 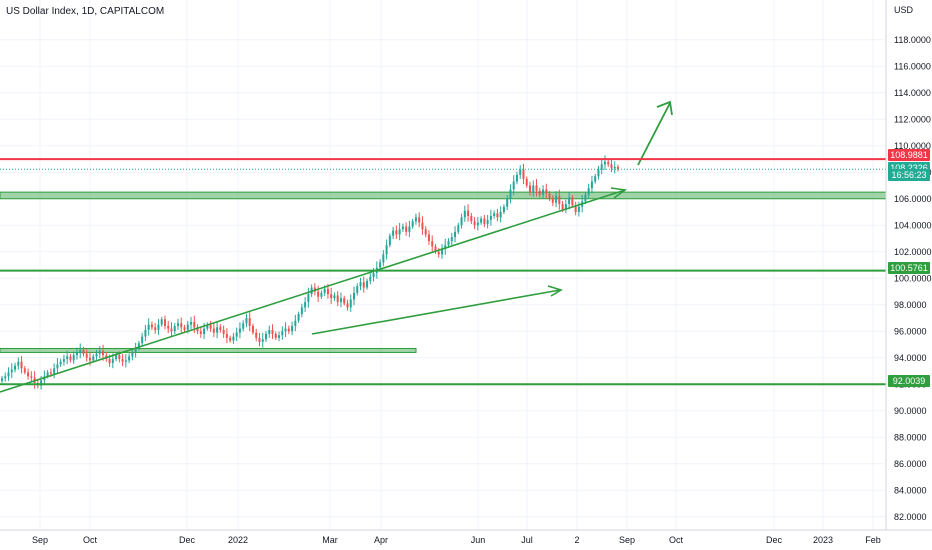 I want to click on price-tick-label: 116.0000, so click(x=912, y=66).